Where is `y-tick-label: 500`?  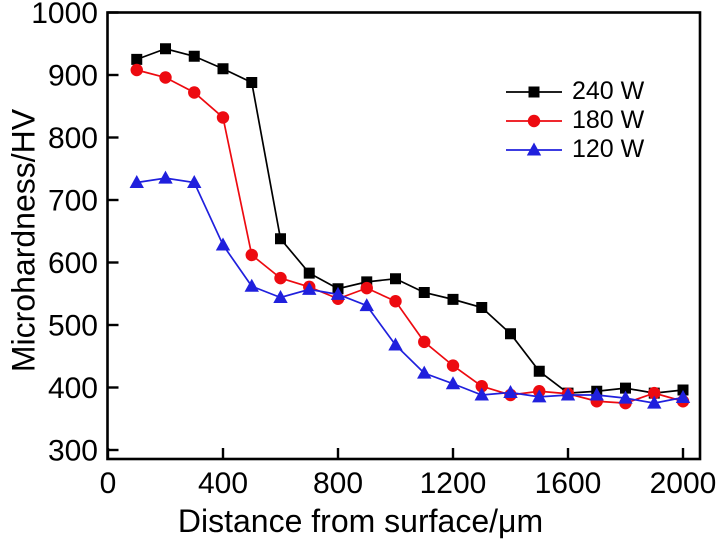 y-tick-label: 500 is located at coordinates (73, 326).